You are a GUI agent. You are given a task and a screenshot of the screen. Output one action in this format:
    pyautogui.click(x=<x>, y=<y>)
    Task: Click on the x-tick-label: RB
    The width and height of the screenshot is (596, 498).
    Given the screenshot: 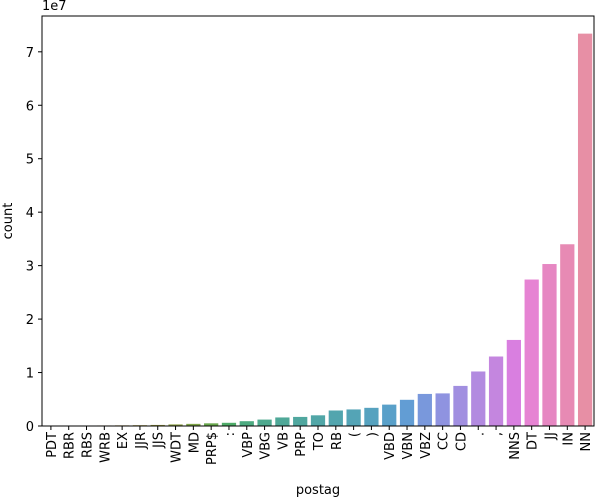 What is the action you would take?
    pyautogui.click(x=337, y=441)
    